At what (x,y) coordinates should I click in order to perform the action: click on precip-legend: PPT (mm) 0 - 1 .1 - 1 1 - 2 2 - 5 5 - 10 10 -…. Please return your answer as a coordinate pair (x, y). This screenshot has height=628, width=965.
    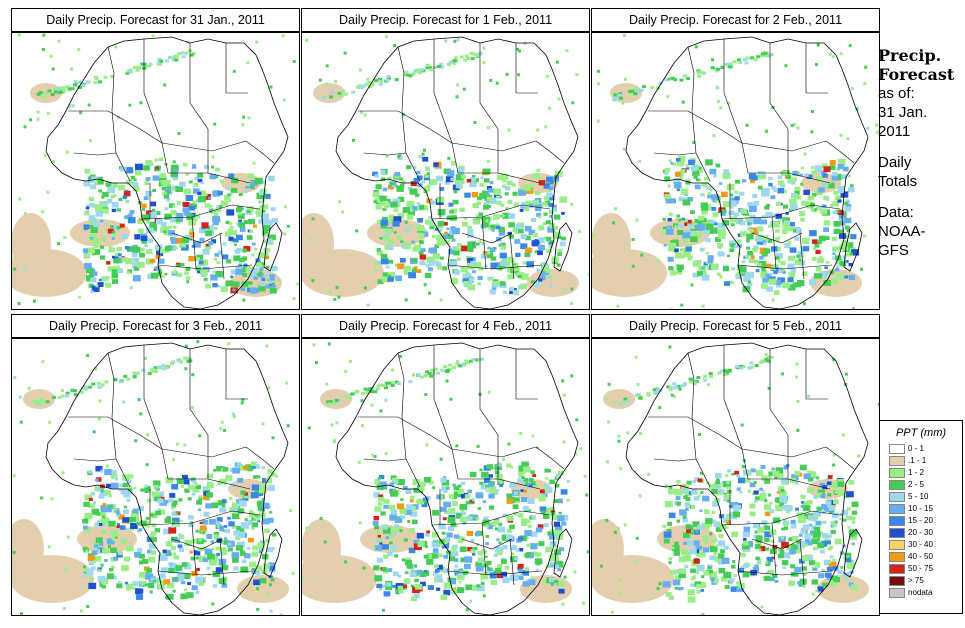
    Looking at the image, I should click on (921, 517).